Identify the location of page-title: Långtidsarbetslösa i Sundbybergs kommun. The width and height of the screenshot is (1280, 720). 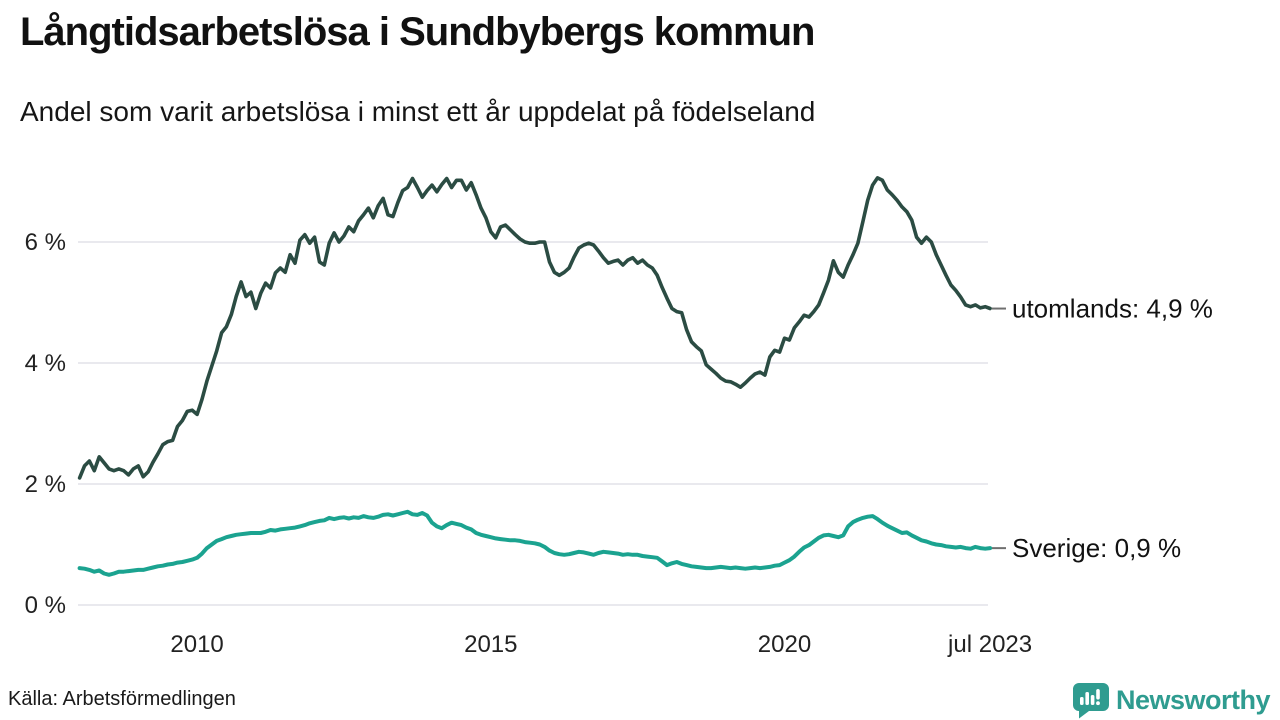
(417, 32).